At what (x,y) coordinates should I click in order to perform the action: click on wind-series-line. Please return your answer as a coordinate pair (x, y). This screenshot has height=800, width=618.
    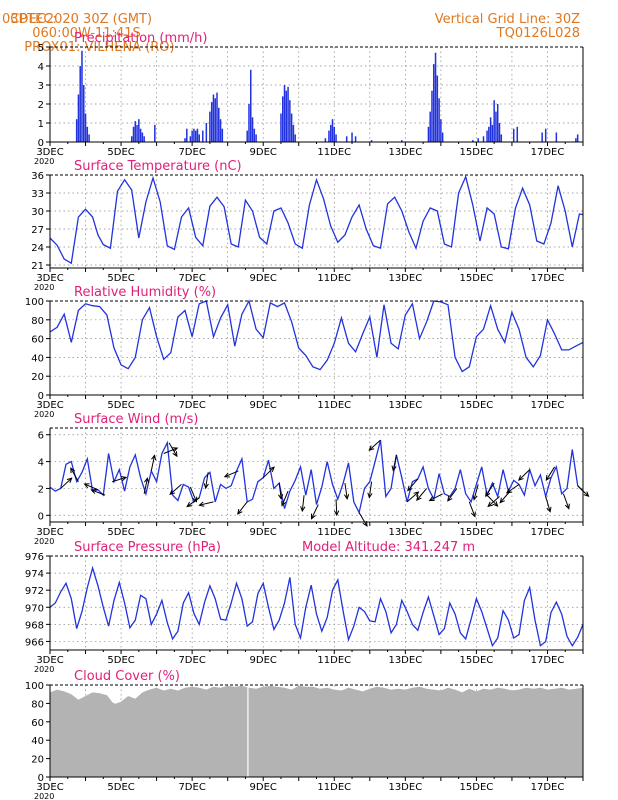
    Looking at the image, I should click on (316, 477).